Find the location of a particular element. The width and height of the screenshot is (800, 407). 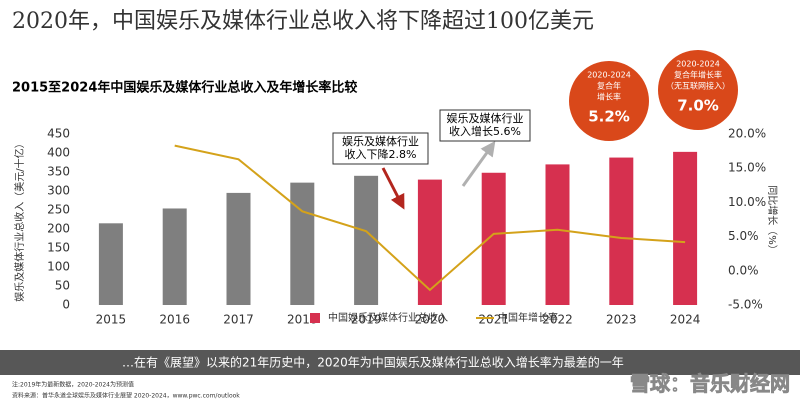

legend-label: 中国年增长率 is located at coordinates (528, 317).